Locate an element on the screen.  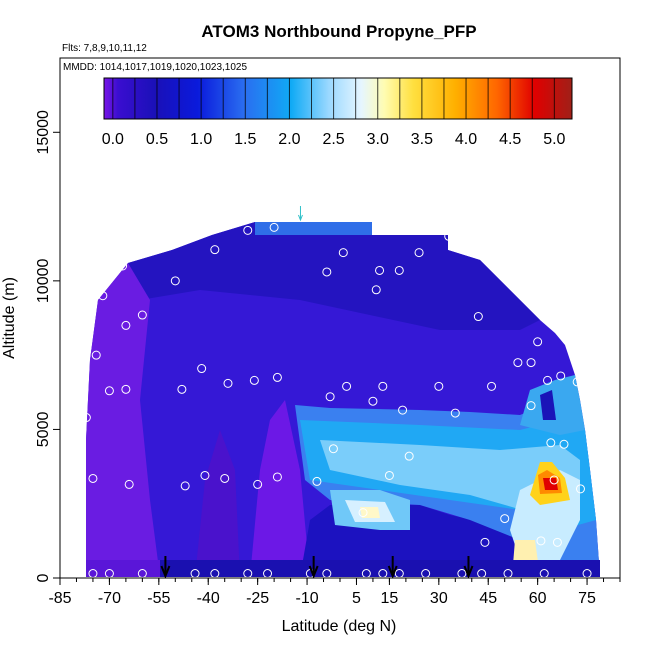
sample-arrows is located at coordinates (317, 567).